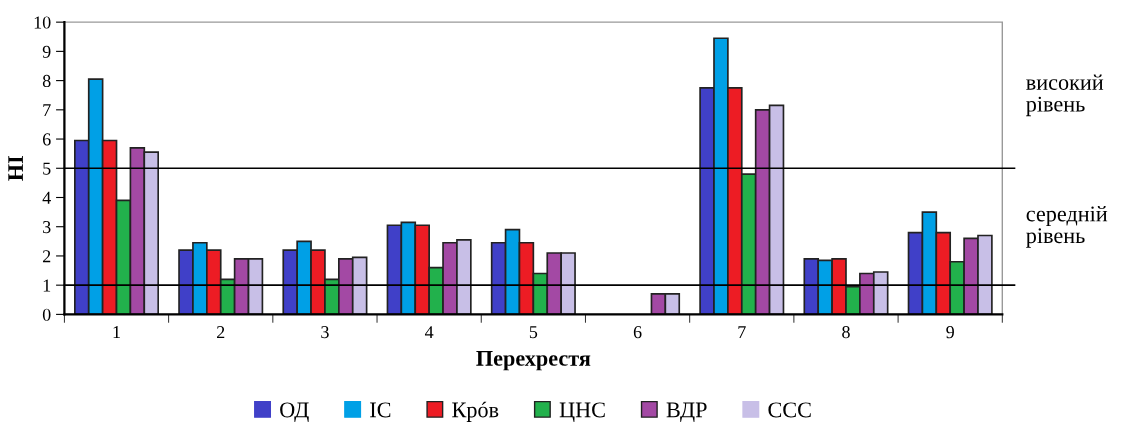 The width and height of the screenshot is (1130, 426). I want to click on x-axis-title: Перехрестя, so click(533, 361).